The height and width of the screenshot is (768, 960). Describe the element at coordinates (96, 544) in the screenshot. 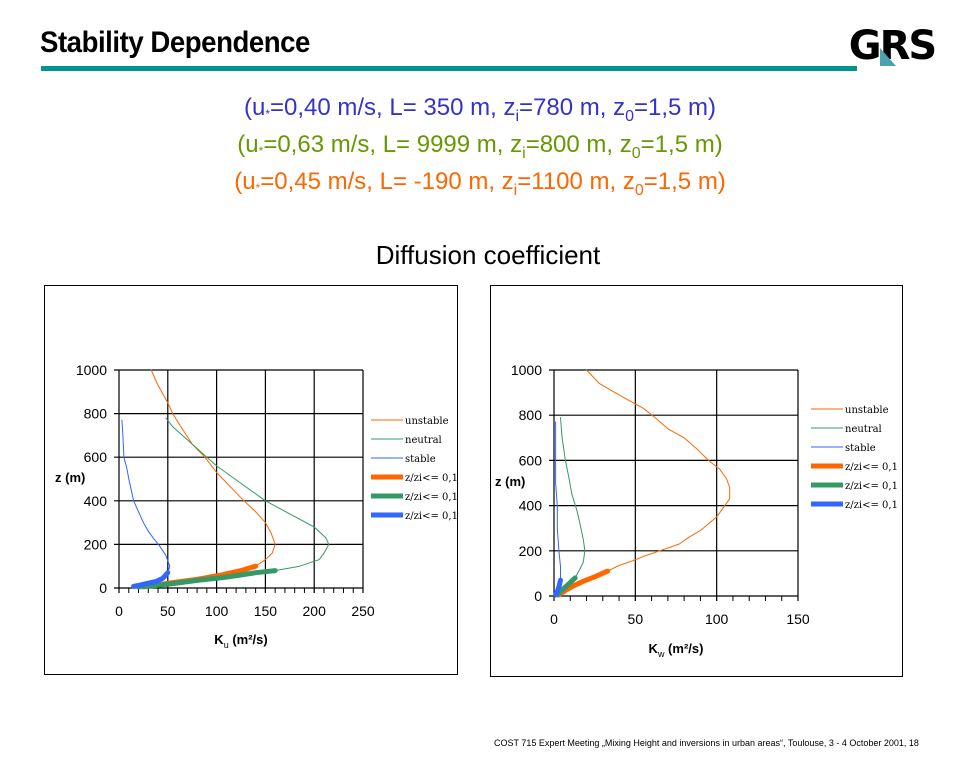

I see `ku-ytick-label: 200` at that location.